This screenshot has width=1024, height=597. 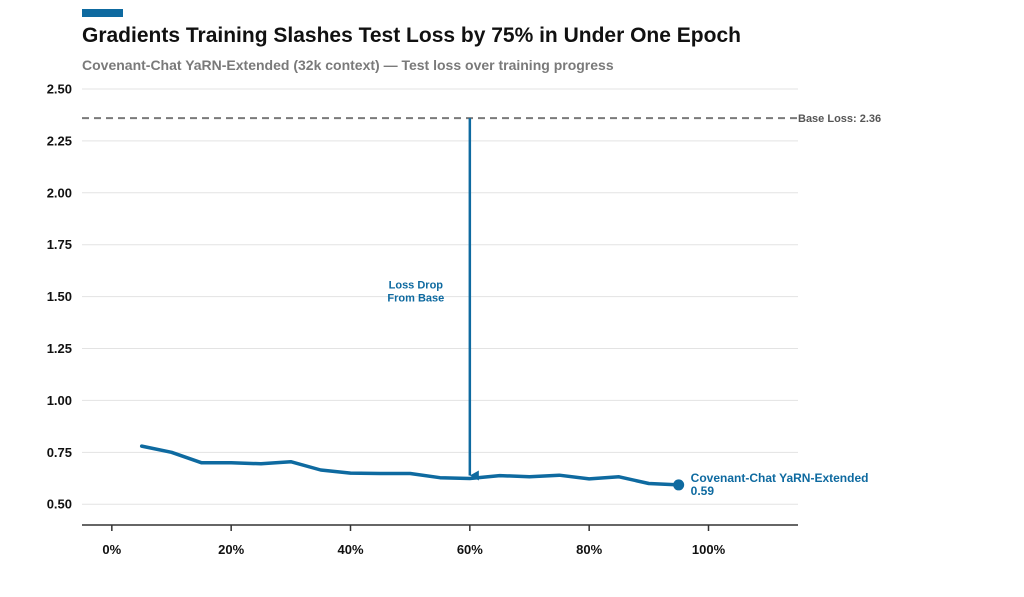 I want to click on accent-bar, so click(x=102, y=13).